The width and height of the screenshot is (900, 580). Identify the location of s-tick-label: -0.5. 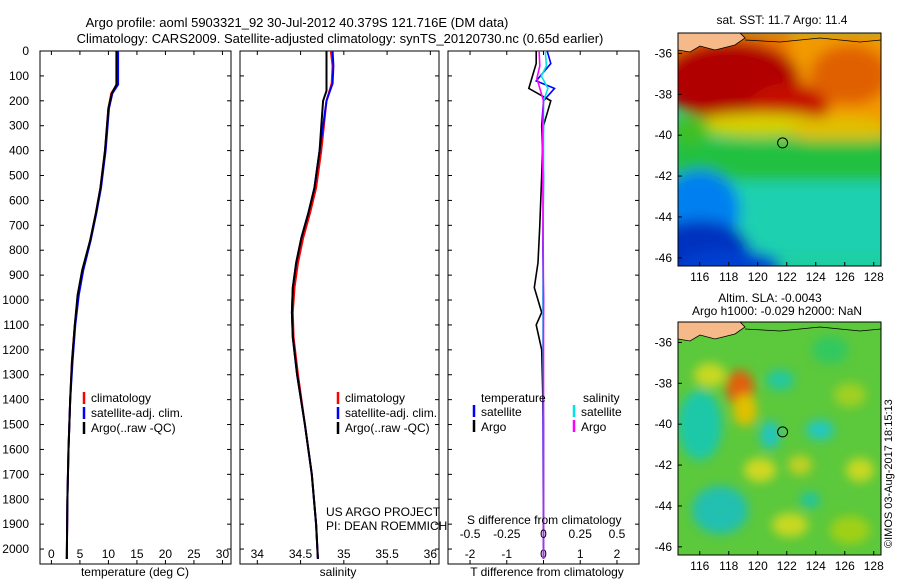
(470, 534).